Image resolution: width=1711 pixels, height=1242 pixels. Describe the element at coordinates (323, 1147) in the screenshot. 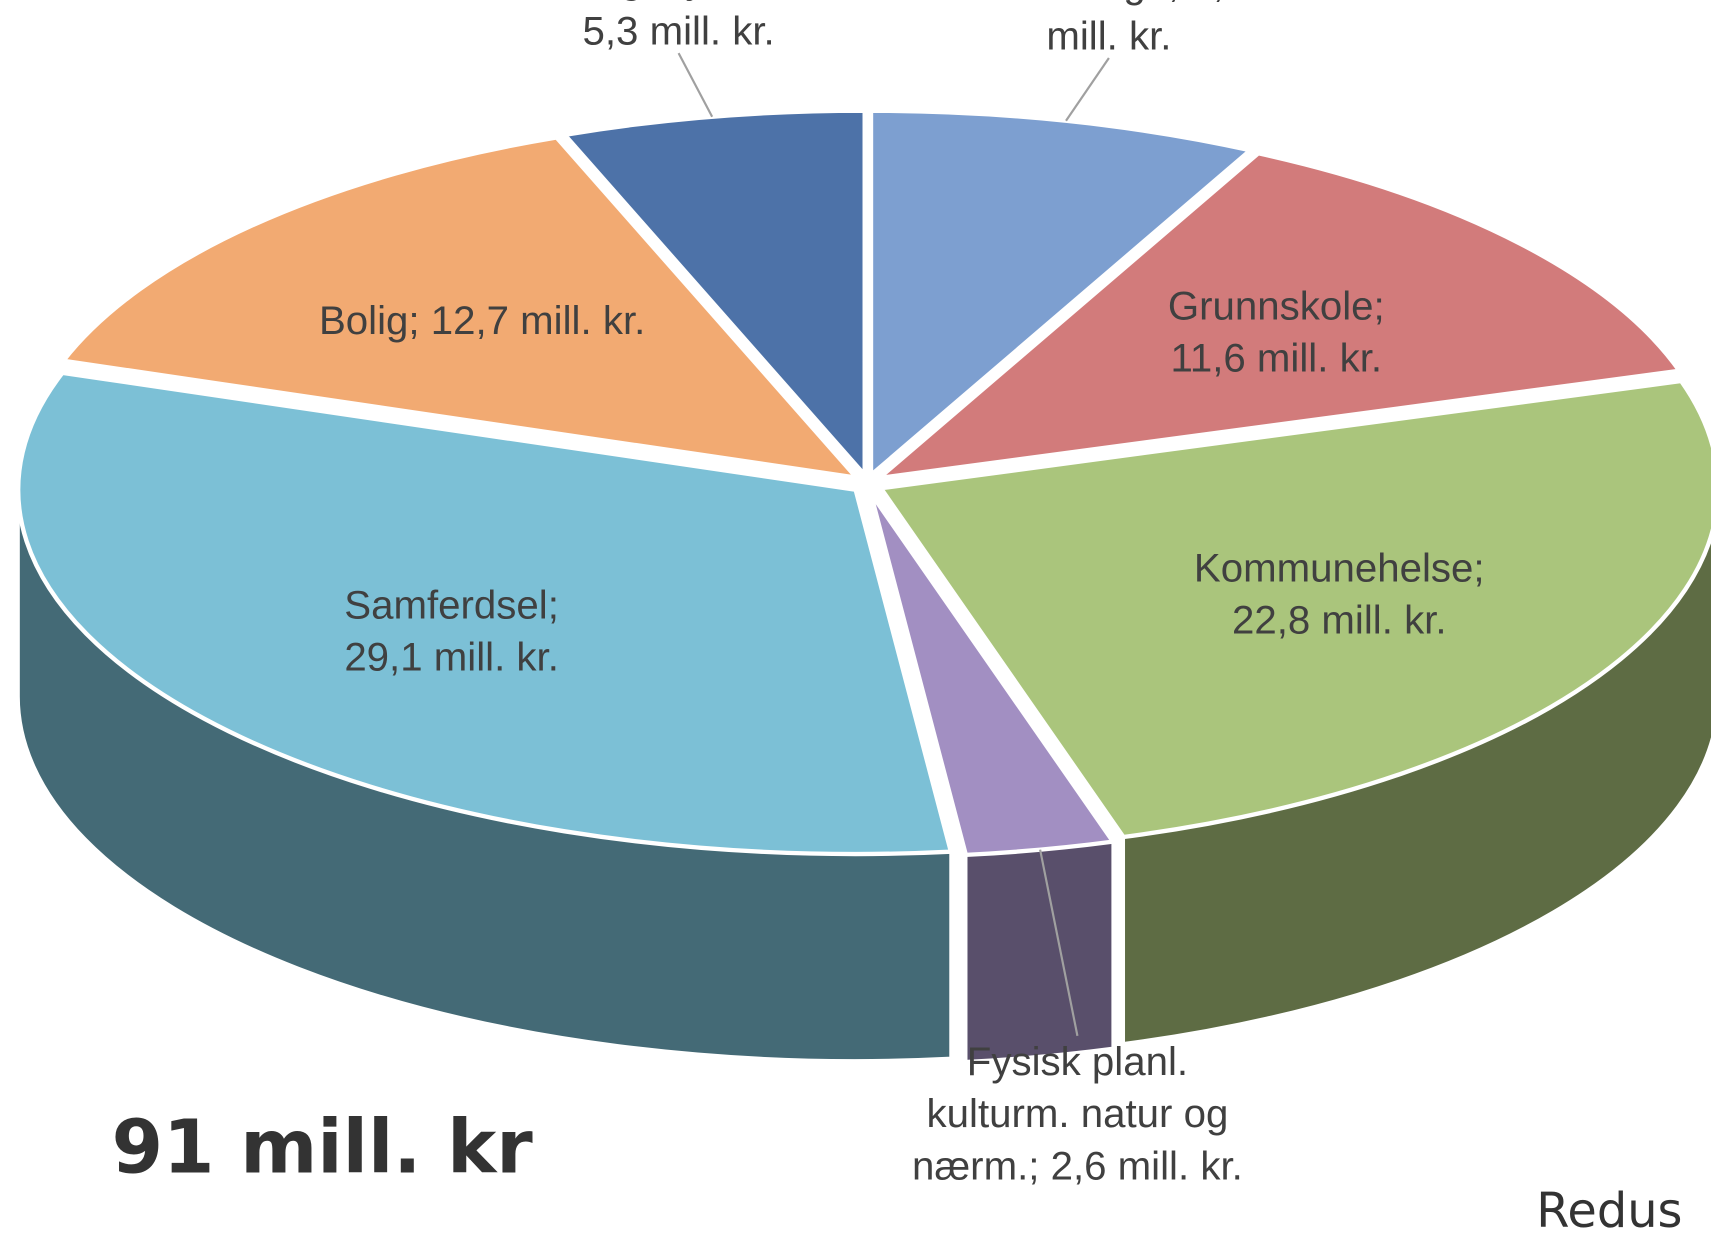

I see `total-label: 91 mill. kr` at that location.